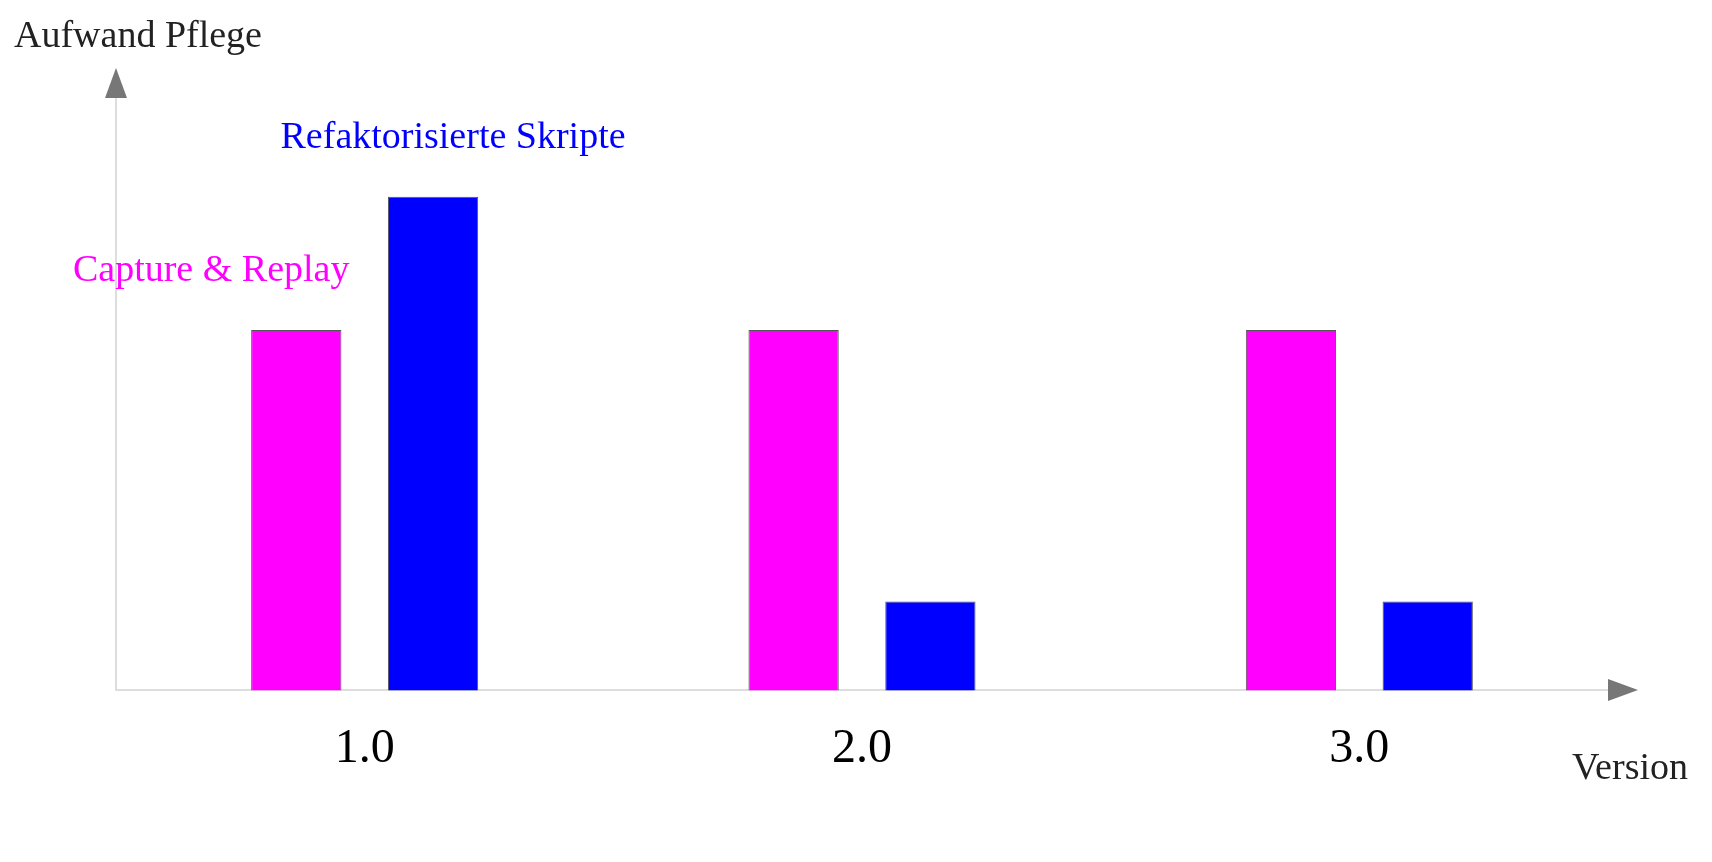 The image size is (1712, 862). I want to click on x-tick-label: 3.0, so click(1359, 745).